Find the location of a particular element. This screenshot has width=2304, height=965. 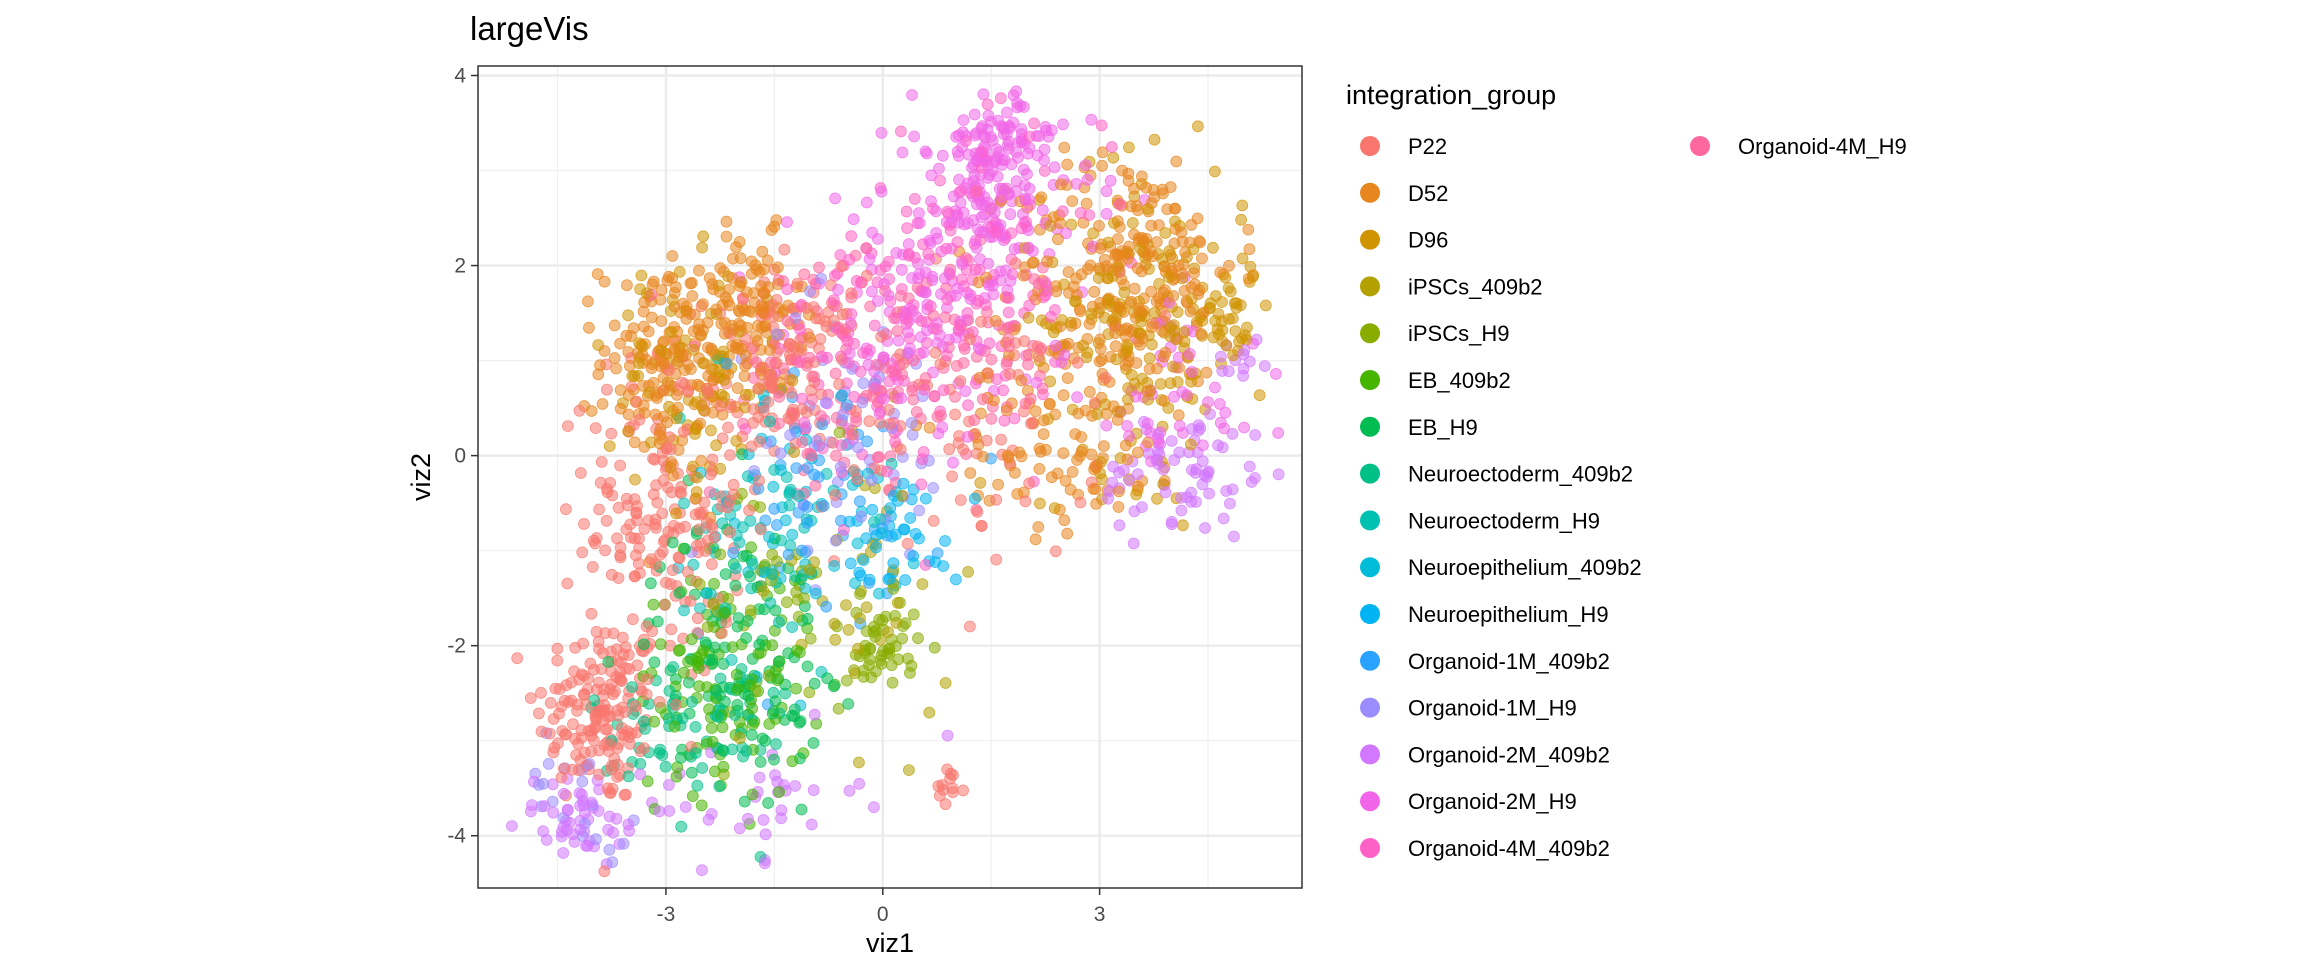

legend-label: D52 is located at coordinates (1428, 193).